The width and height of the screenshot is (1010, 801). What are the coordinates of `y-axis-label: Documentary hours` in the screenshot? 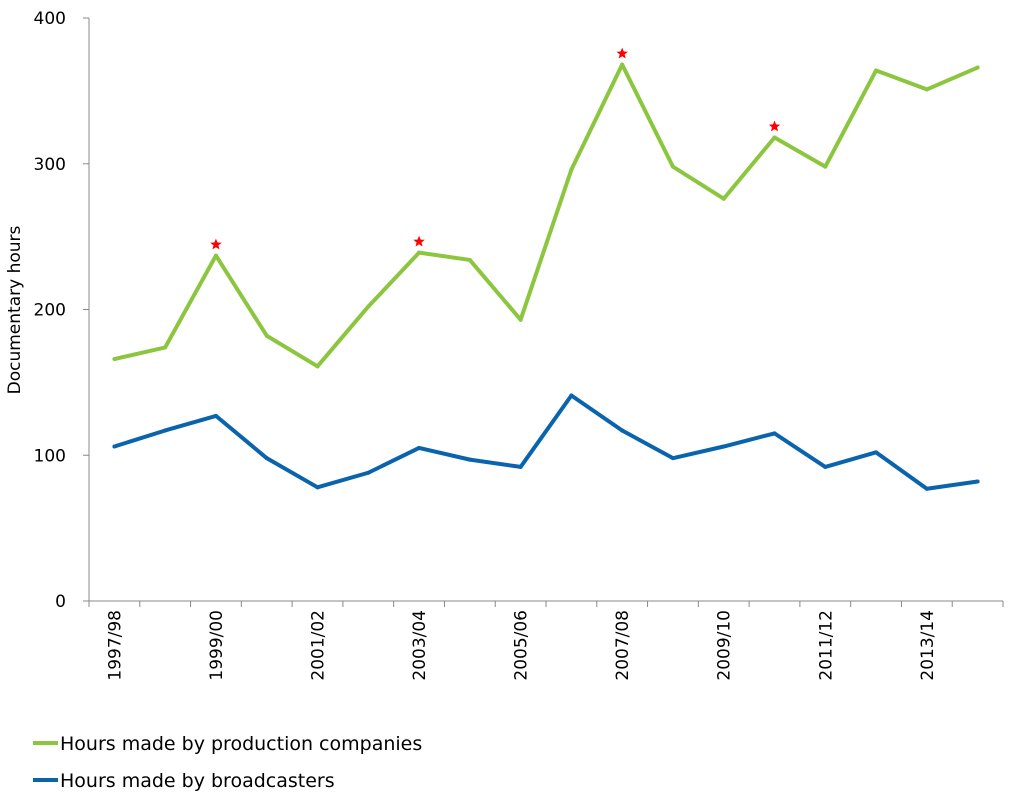 It's located at (15, 309).